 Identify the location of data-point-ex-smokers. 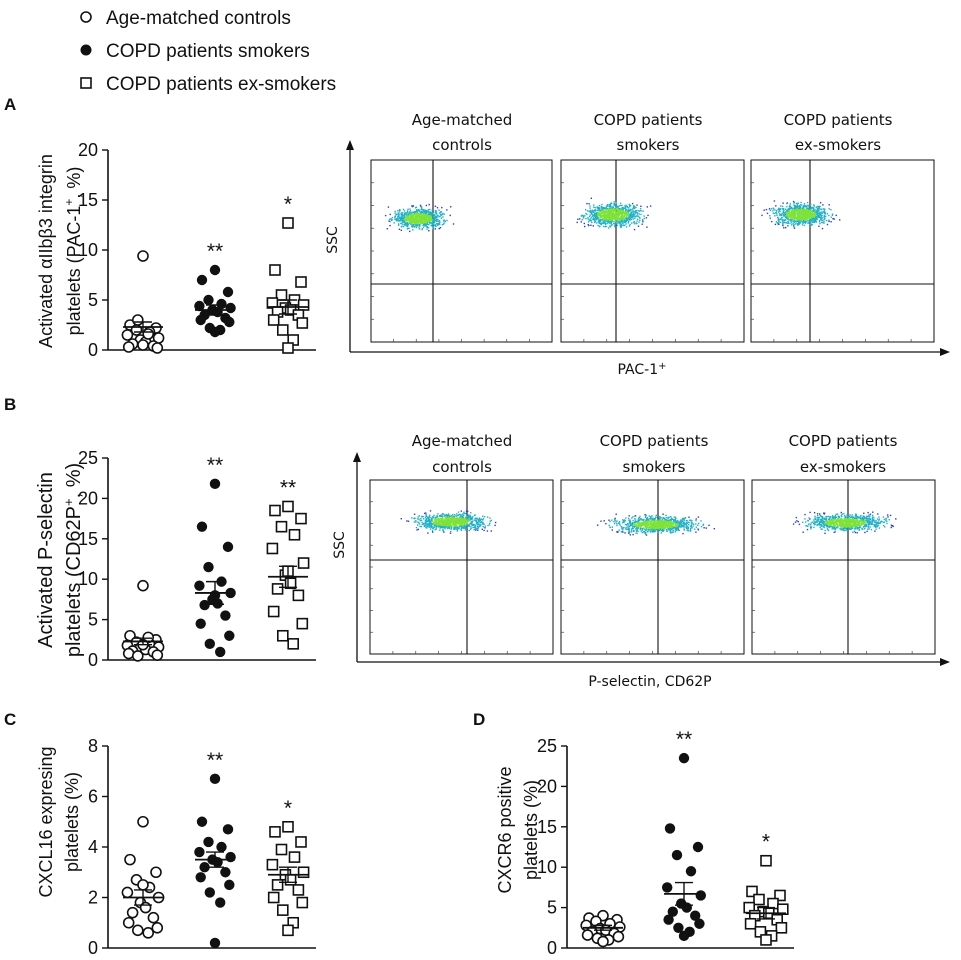
(288, 348).